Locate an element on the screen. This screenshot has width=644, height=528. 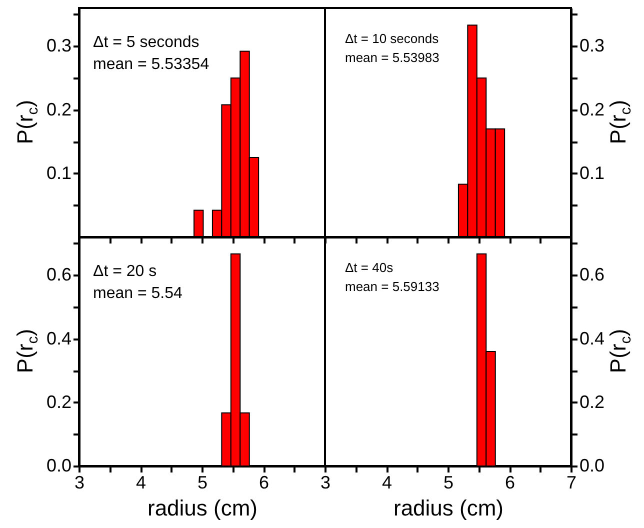
annotation: Δt = 20 s is located at coordinates (125, 271).